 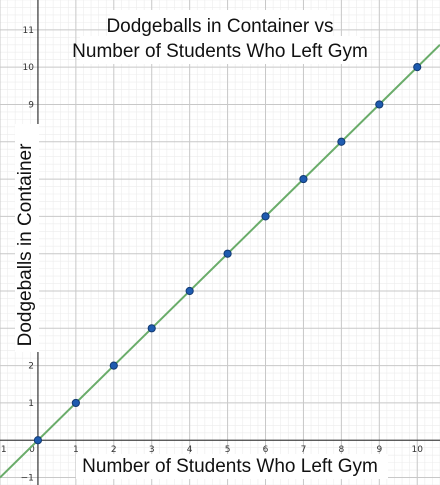 I want to click on y-tick-label: 9, so click(x=31, y=105).